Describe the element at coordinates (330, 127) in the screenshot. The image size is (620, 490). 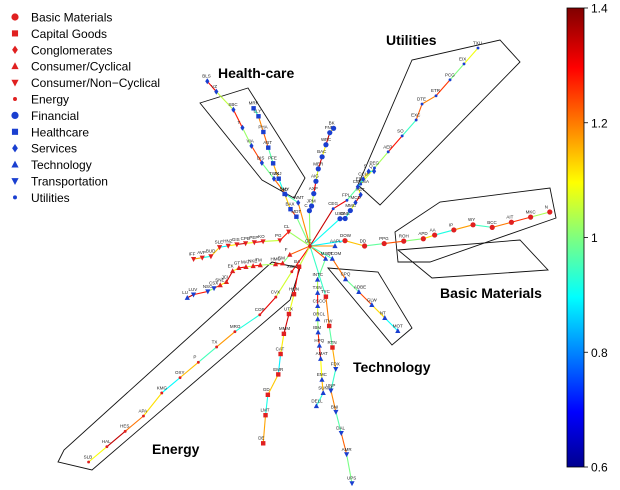
I see `node-label-fnm: FNM` at that location.